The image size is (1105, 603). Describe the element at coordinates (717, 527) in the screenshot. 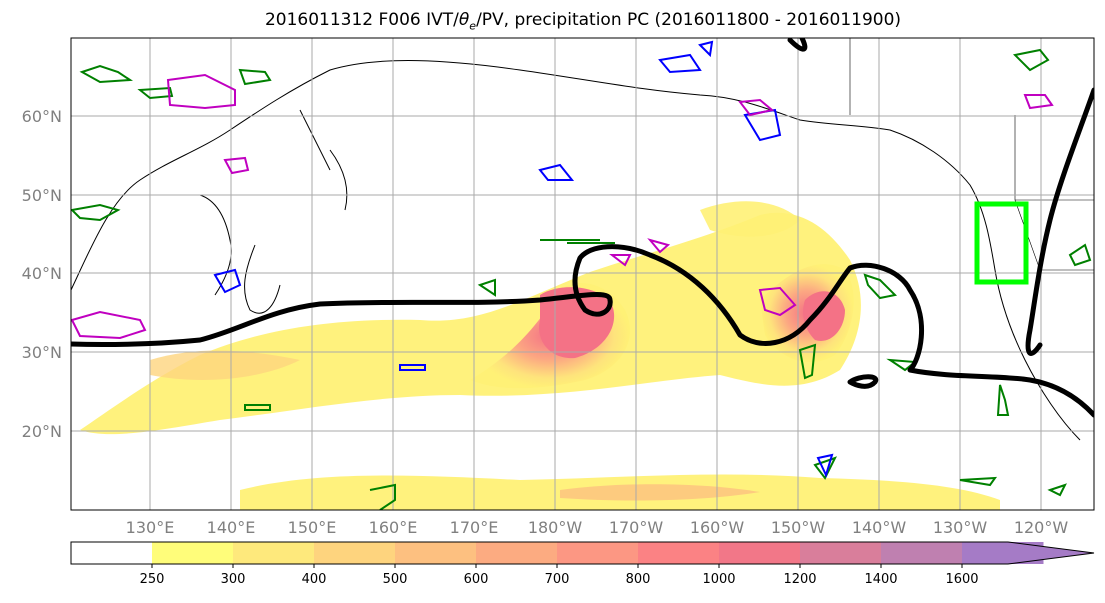

I see `lon-label: 160°W` at that location.